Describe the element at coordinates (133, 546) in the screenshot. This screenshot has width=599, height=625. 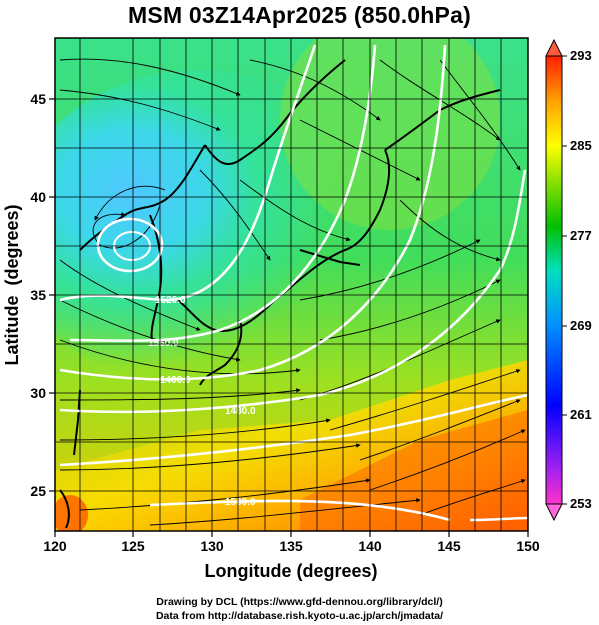
I see `x-tick-label: 125` at that location.